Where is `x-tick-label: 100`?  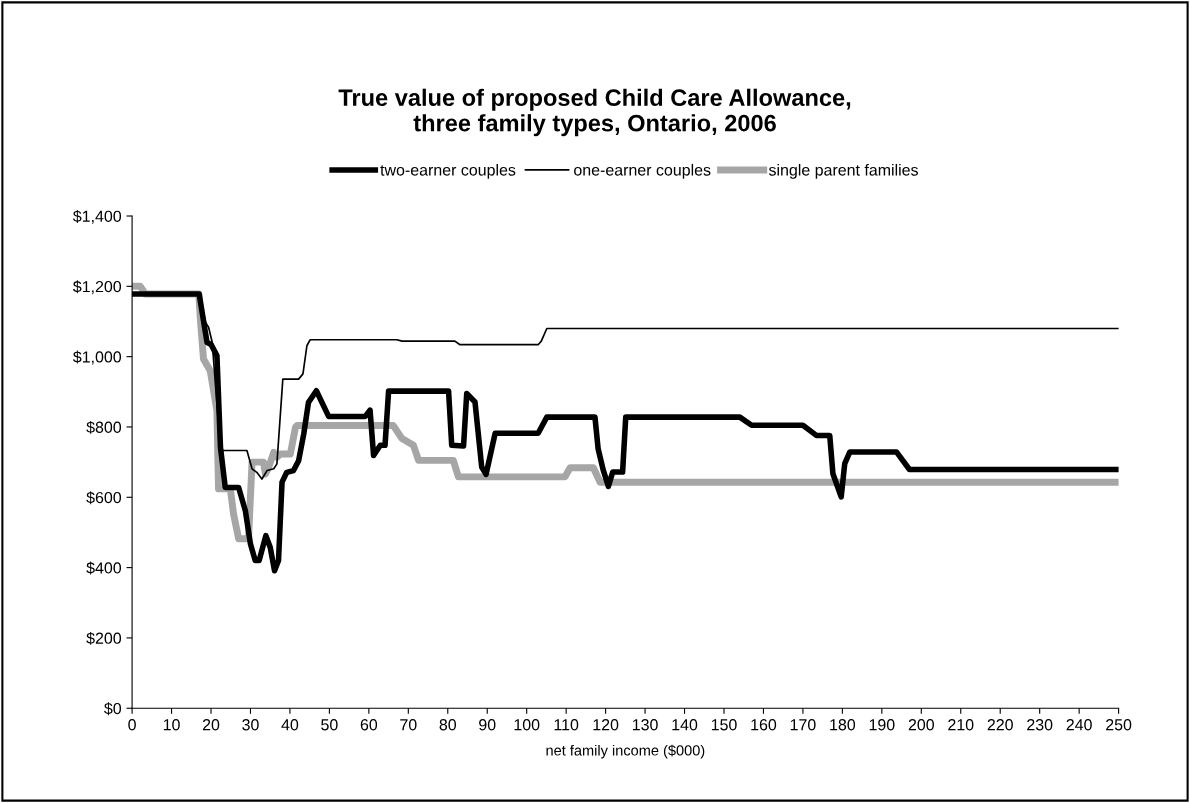 x-tick-label: 100 is located at coordinates (527, 725).